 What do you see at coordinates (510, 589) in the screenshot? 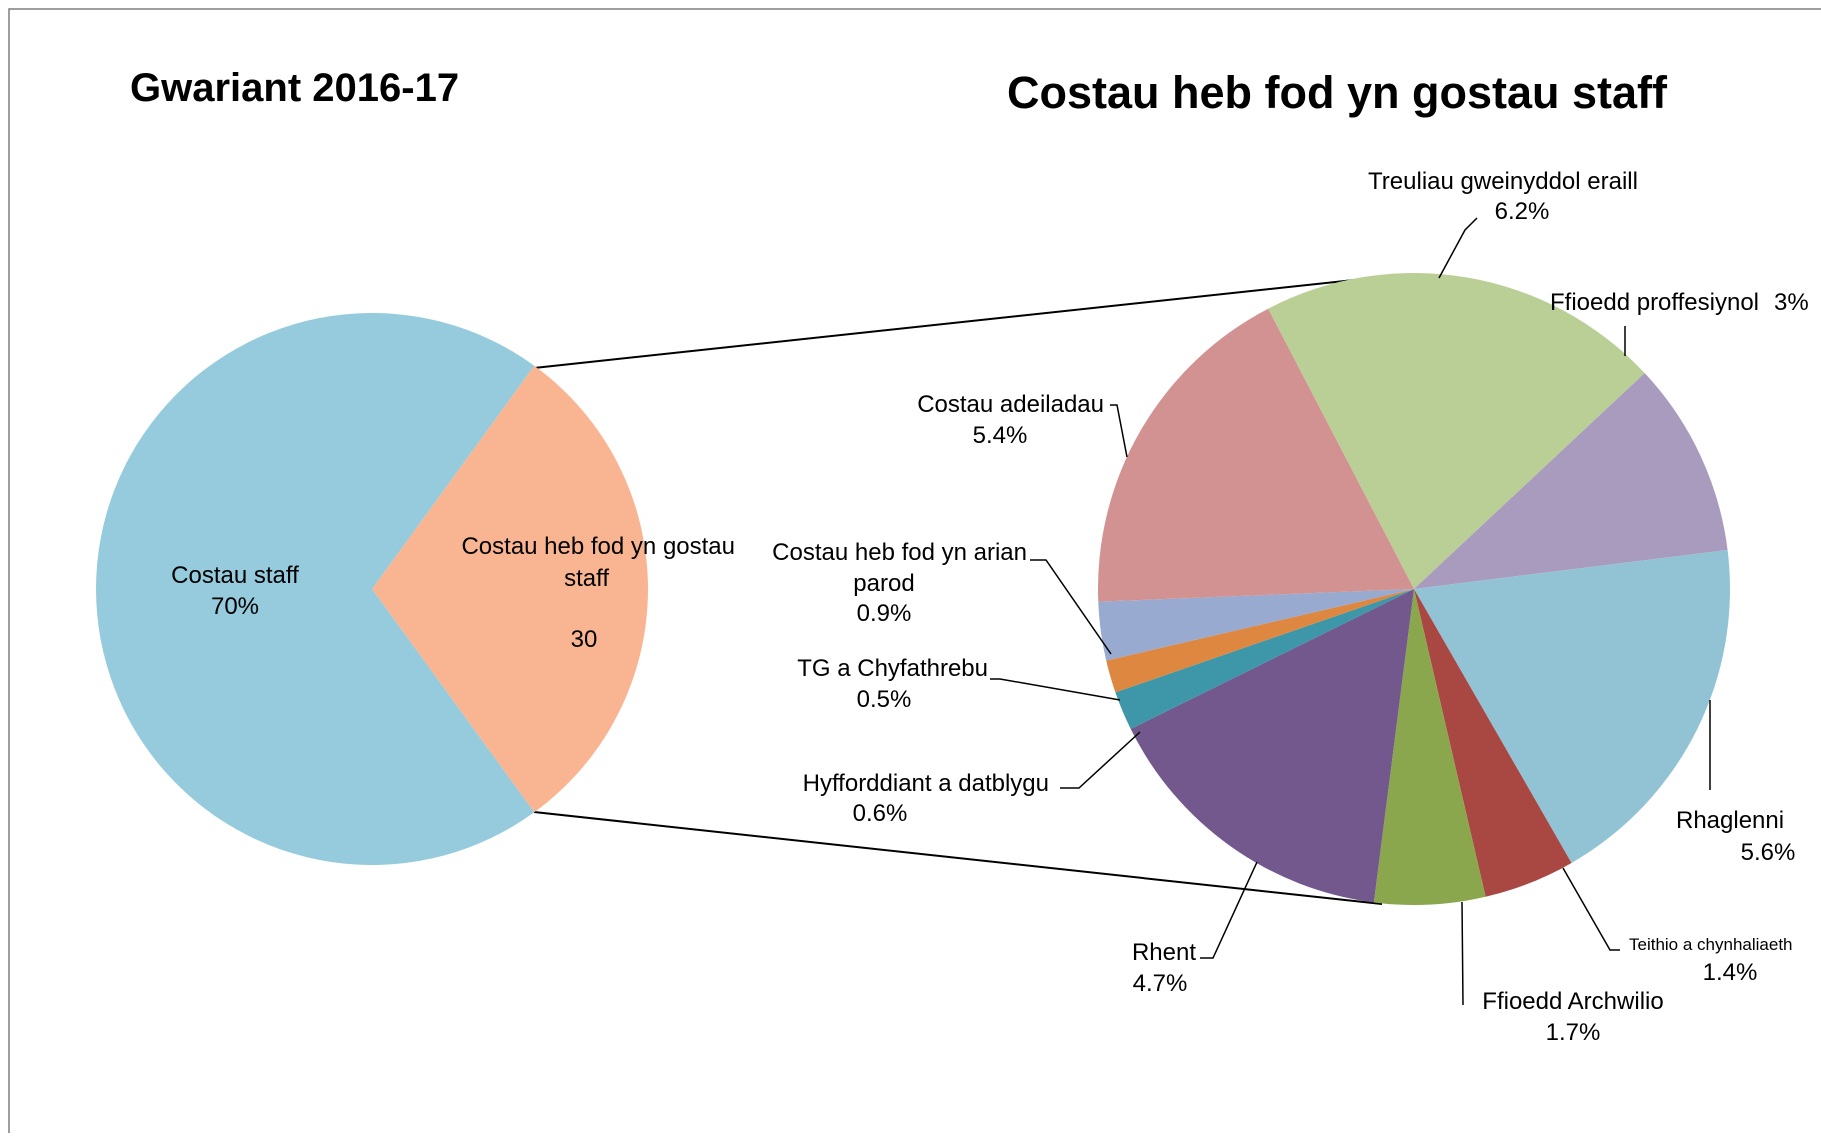
I see `left-pie-slice-costau-heb-fod-yn-gostau-staff` at bounding box center [510, 589].